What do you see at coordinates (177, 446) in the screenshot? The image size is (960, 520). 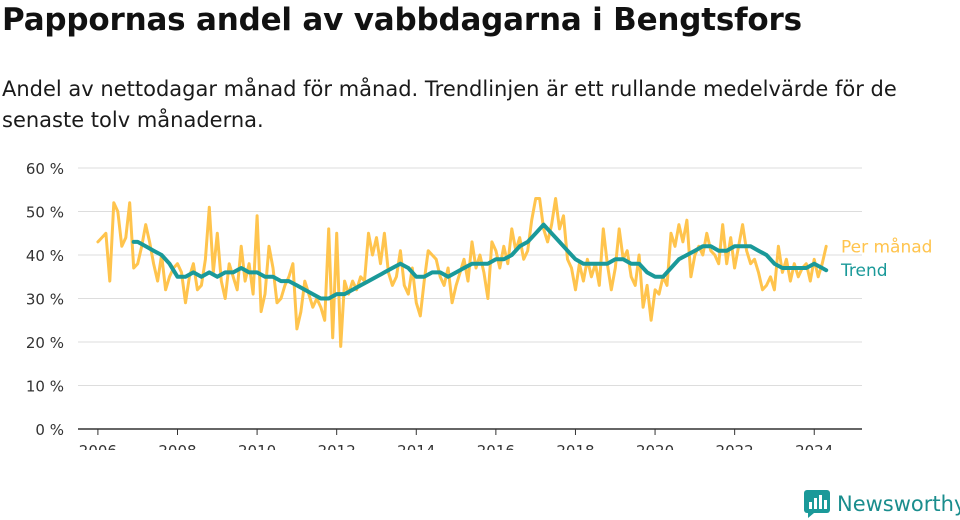 I see `x-tick-label: 2008` at bounding box center [177, 446].